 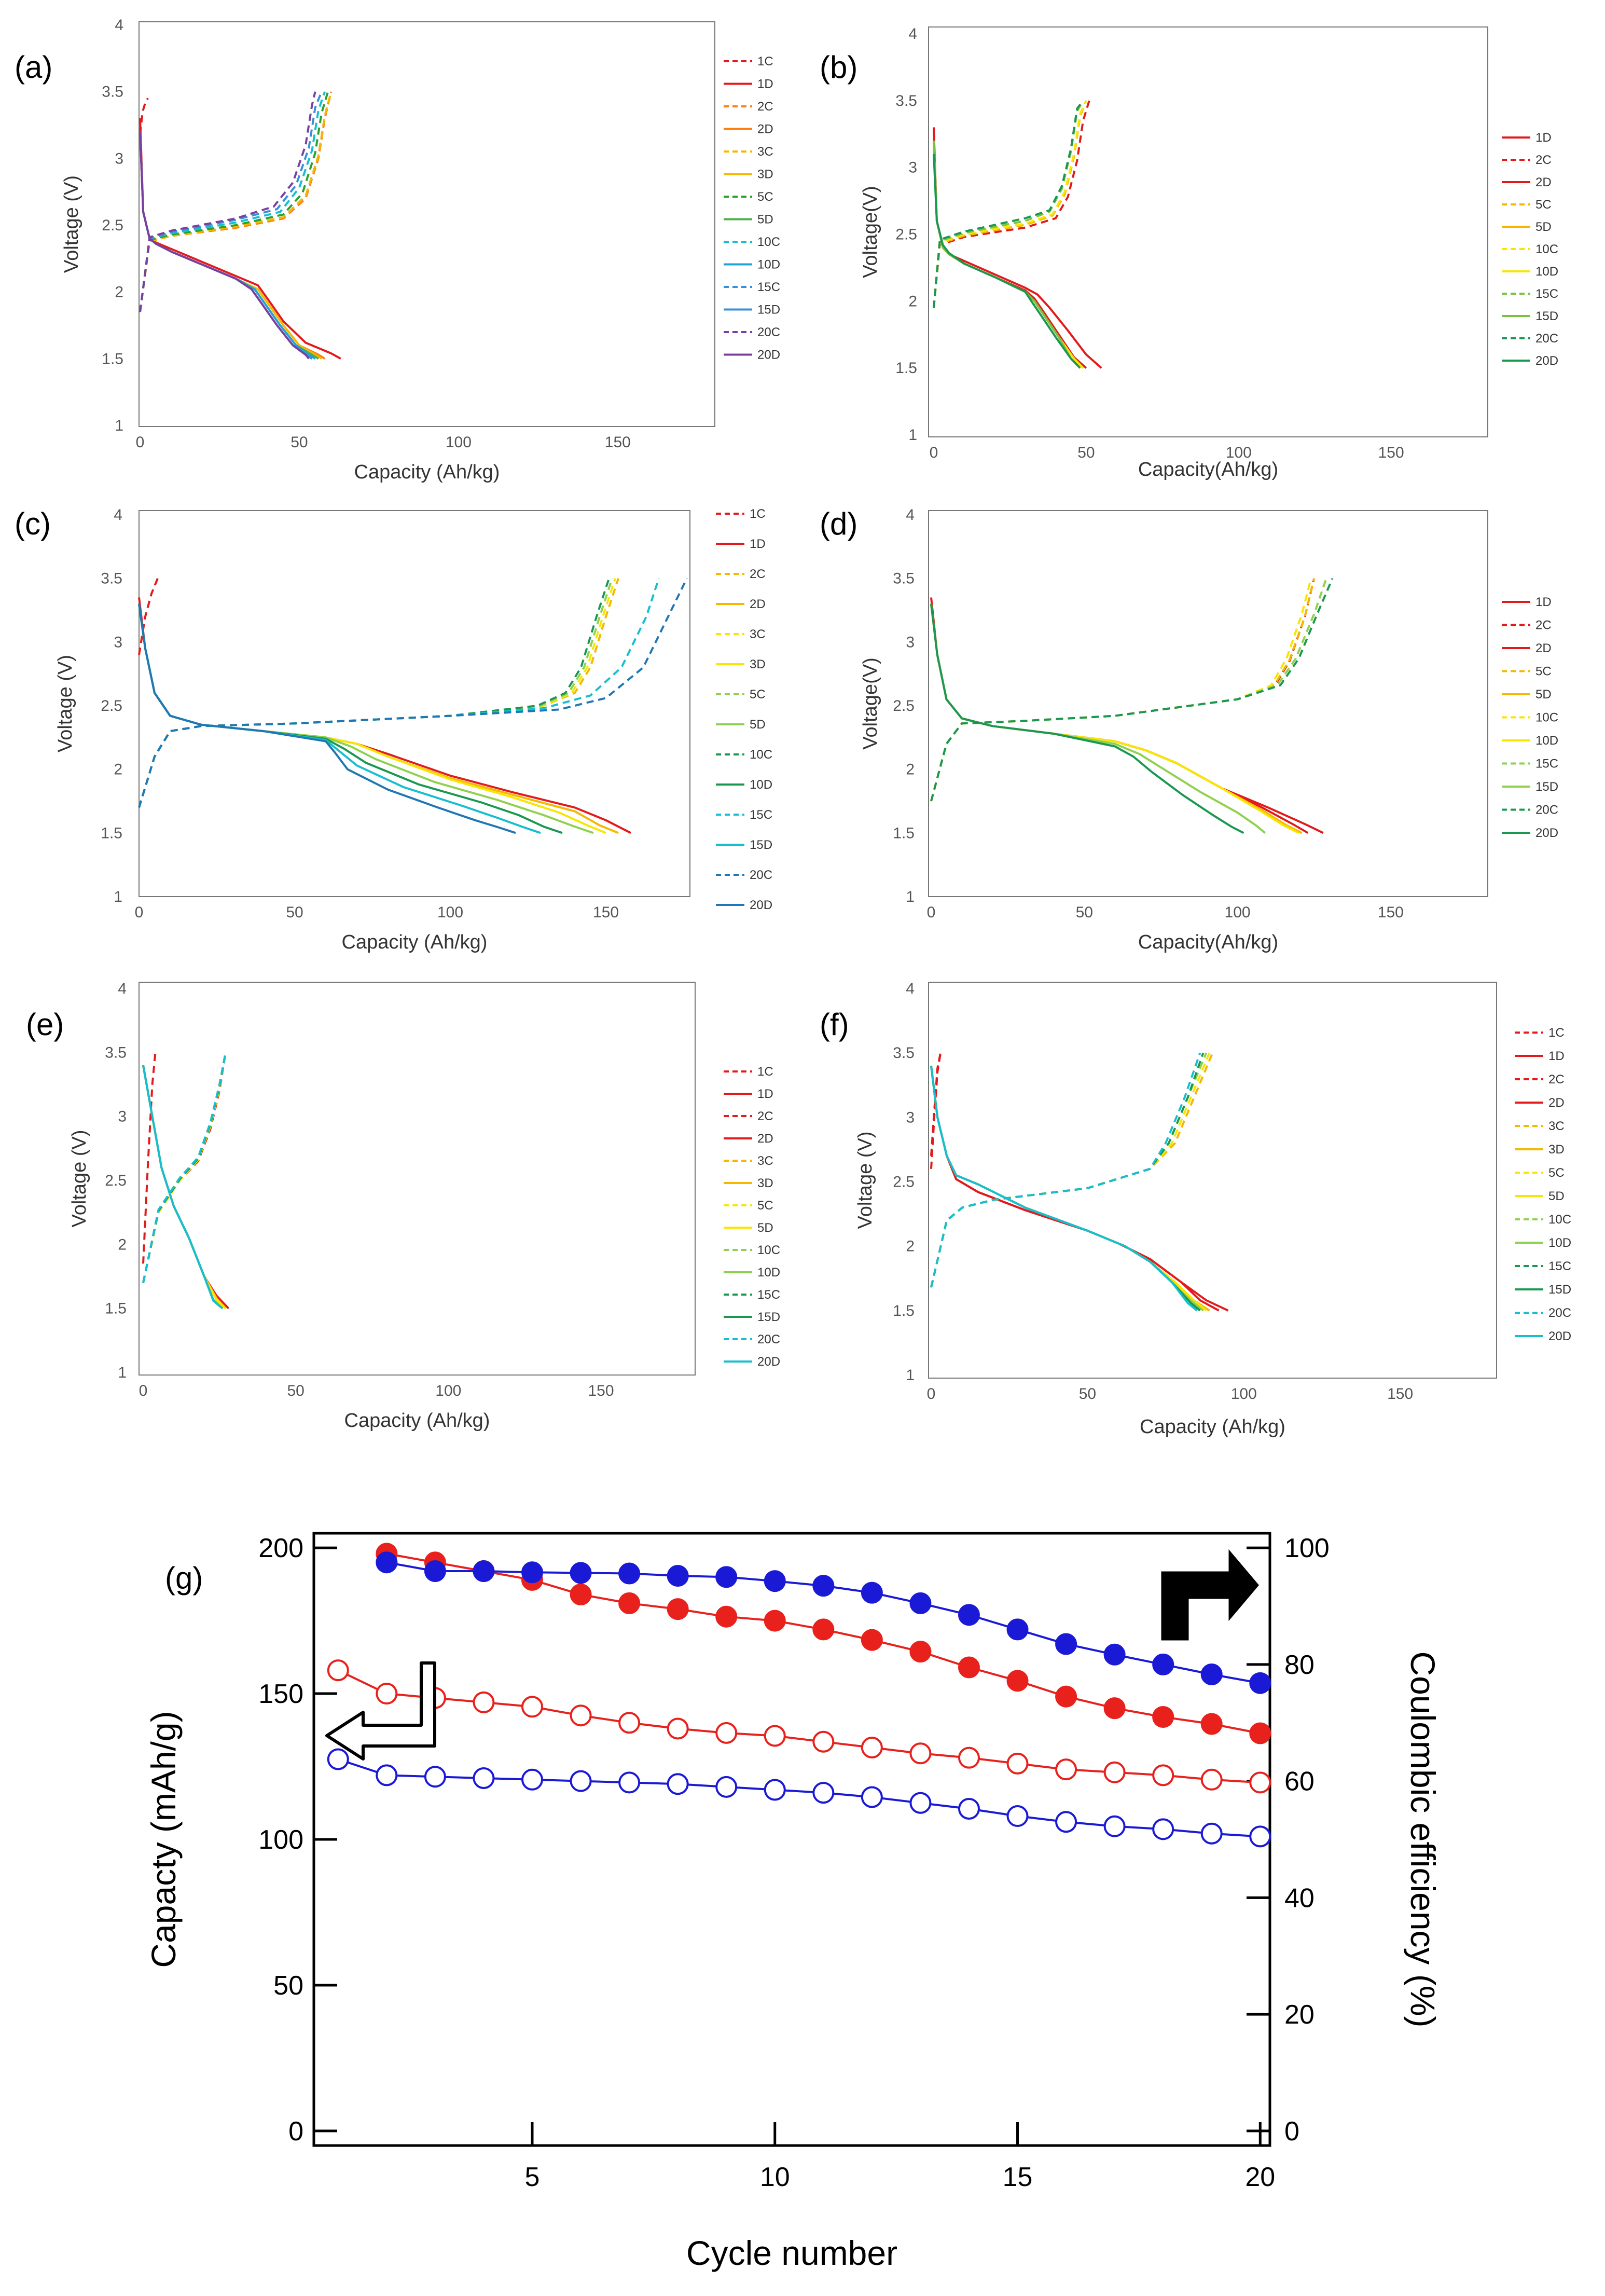 I want to click on y-axis-label: Capacty (mAh/g), so click(x=163, y=1839).